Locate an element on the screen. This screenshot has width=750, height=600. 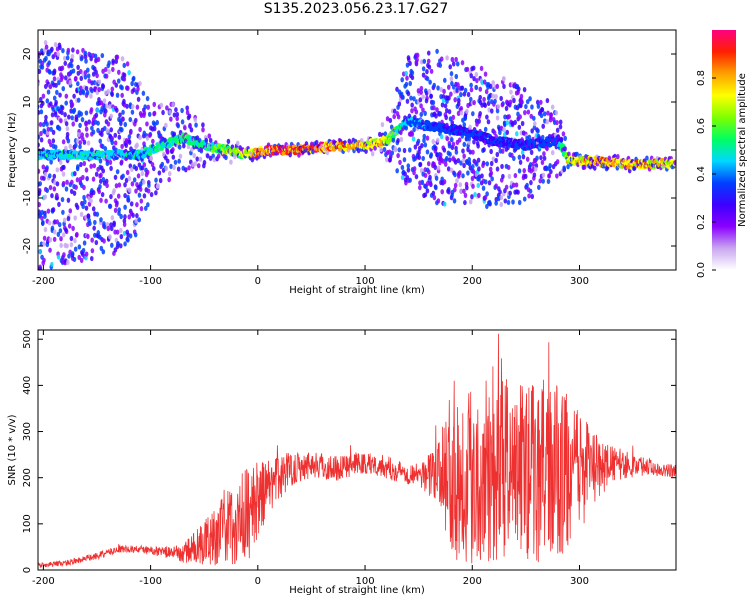
colorbar-tick-label: 0.8 is located at coordinates (701, 78).